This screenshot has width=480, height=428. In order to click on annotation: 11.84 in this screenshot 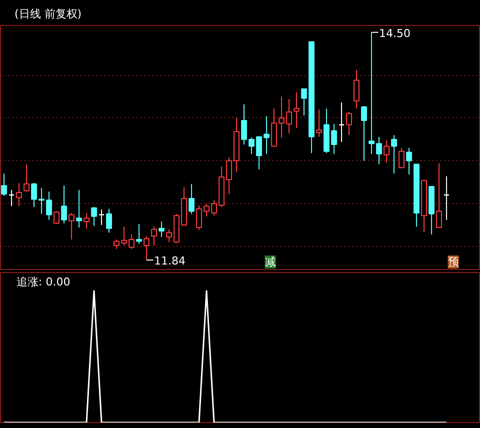, I will do `click(170, 261)`.